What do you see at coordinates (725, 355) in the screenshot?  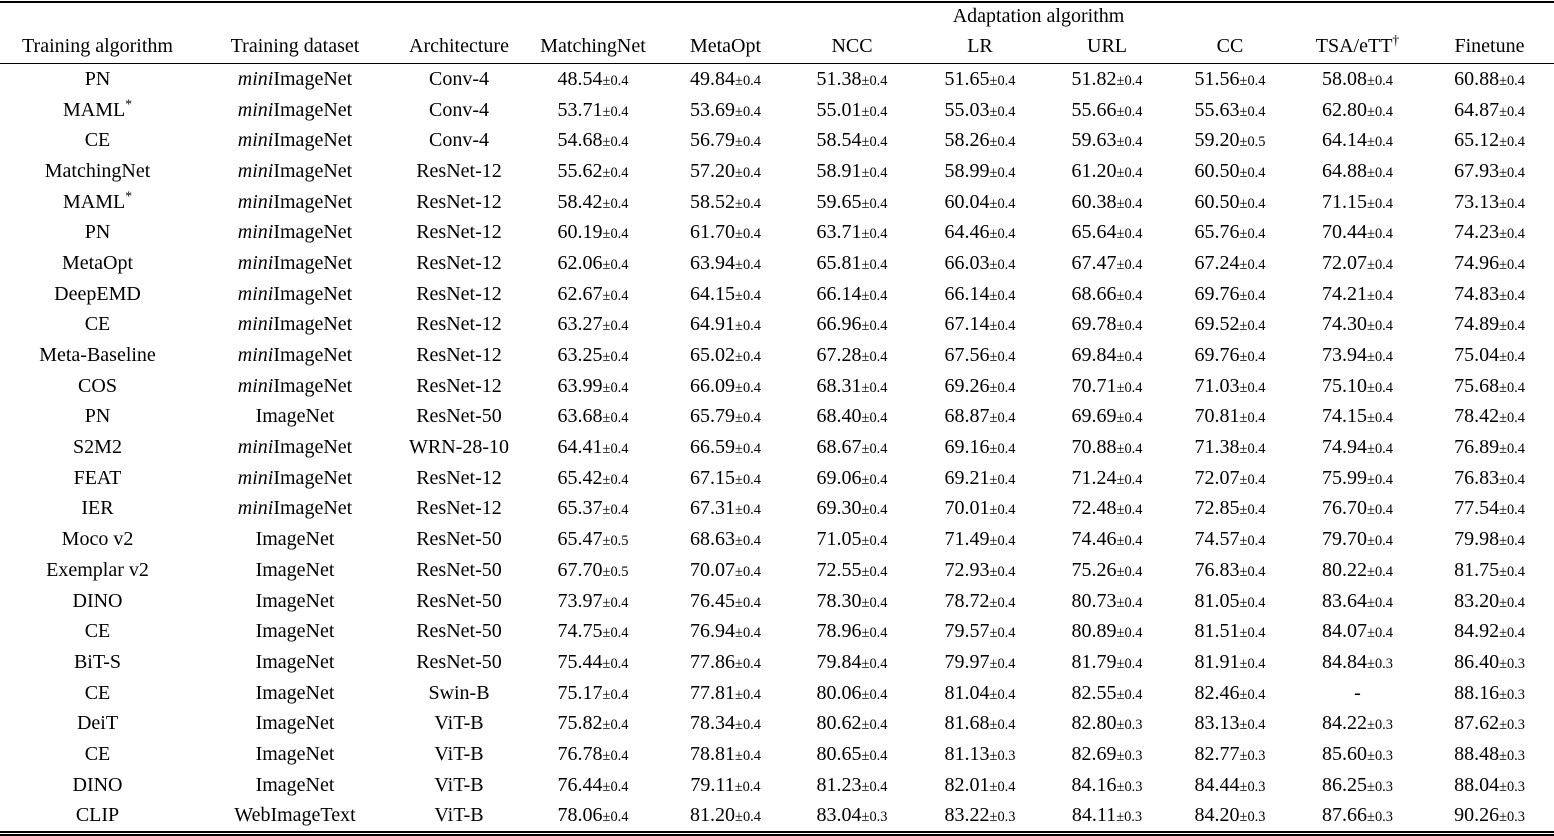 I see `result-cell: 65.02±0.4` at bounding box center [725, 355].